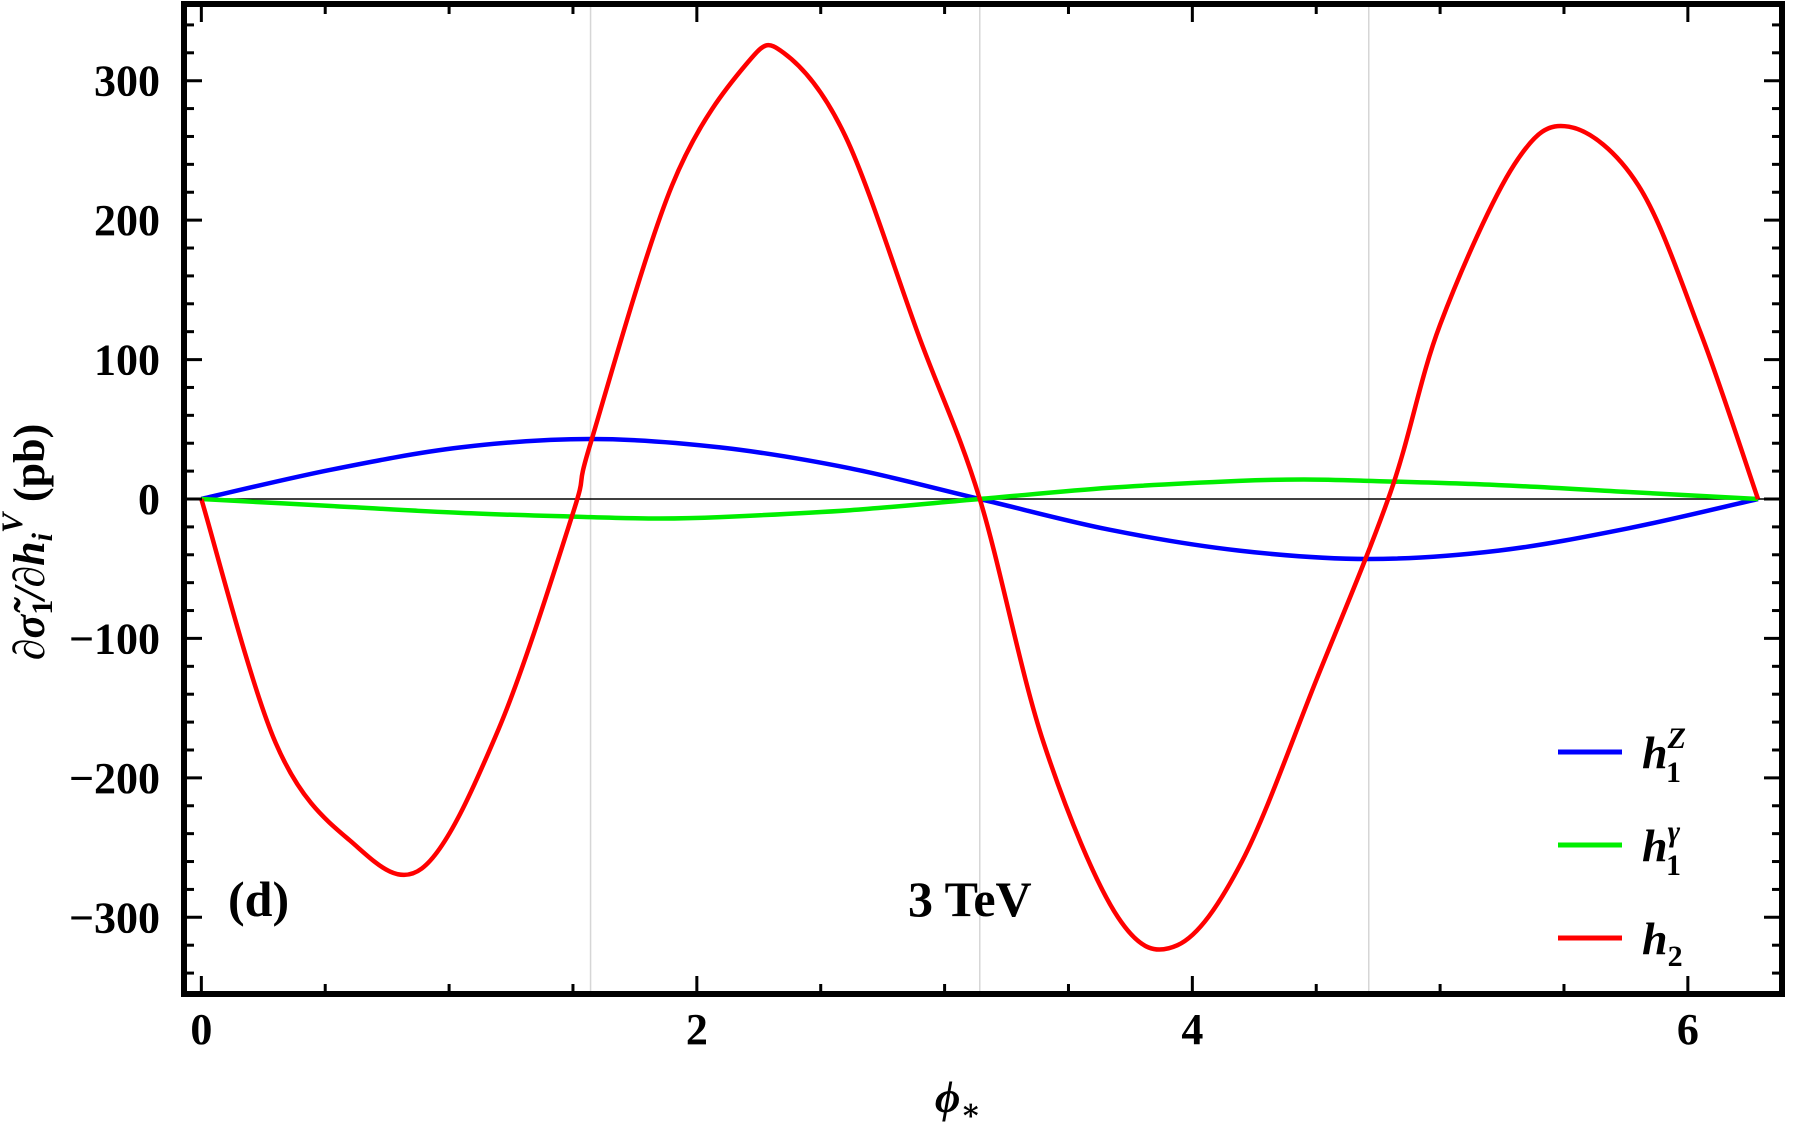 Image resolution: width=1794 pixels, height=1124 pixels. I want to click on y-axis-title-sub2: i, so click(42, 536).